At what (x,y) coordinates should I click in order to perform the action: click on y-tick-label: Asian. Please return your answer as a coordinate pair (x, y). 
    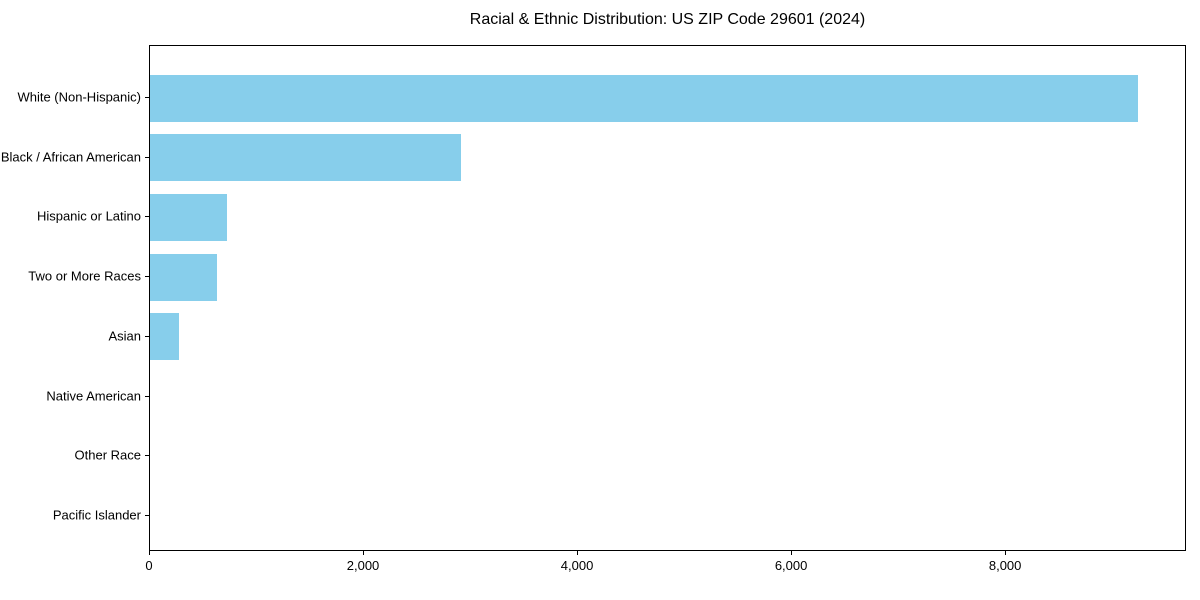
    Looking at the image, I should click on (124, 336).